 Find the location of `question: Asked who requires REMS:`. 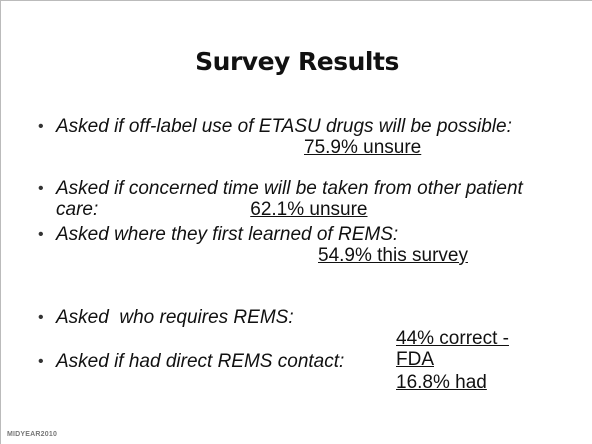

question: Asked who requires REMS: is located at coordinates (175, 317).